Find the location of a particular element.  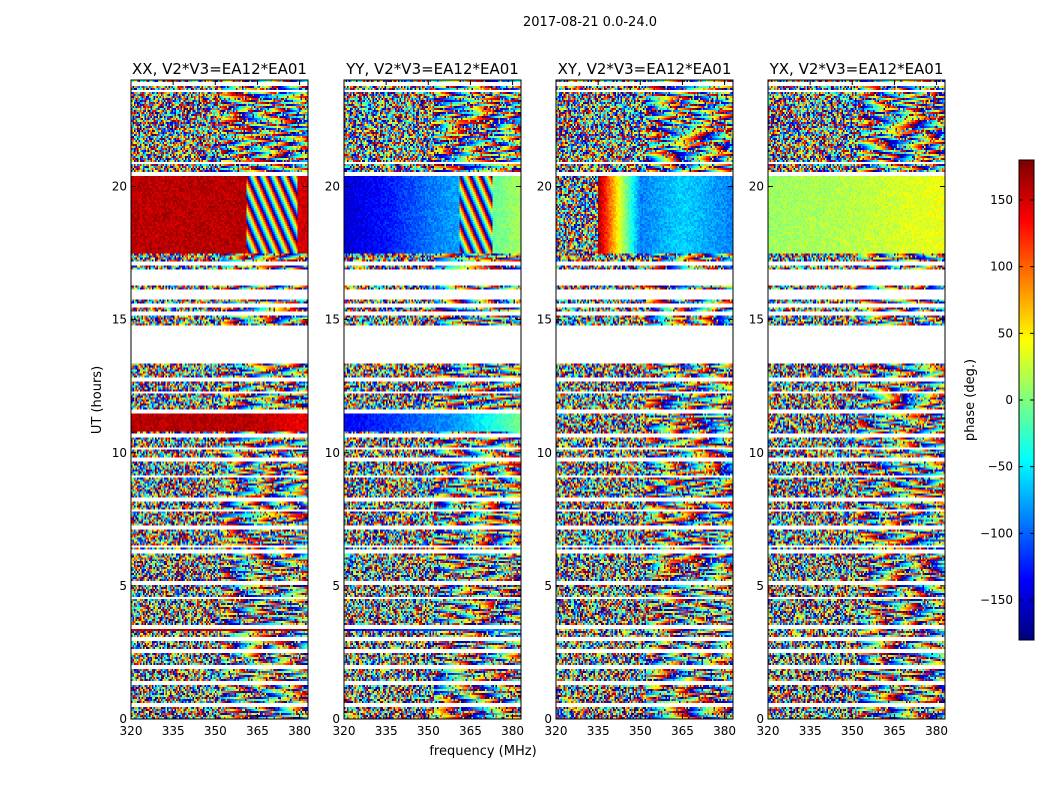

colorbar-tick-label: 150 is located at coordinates (1001, 200).